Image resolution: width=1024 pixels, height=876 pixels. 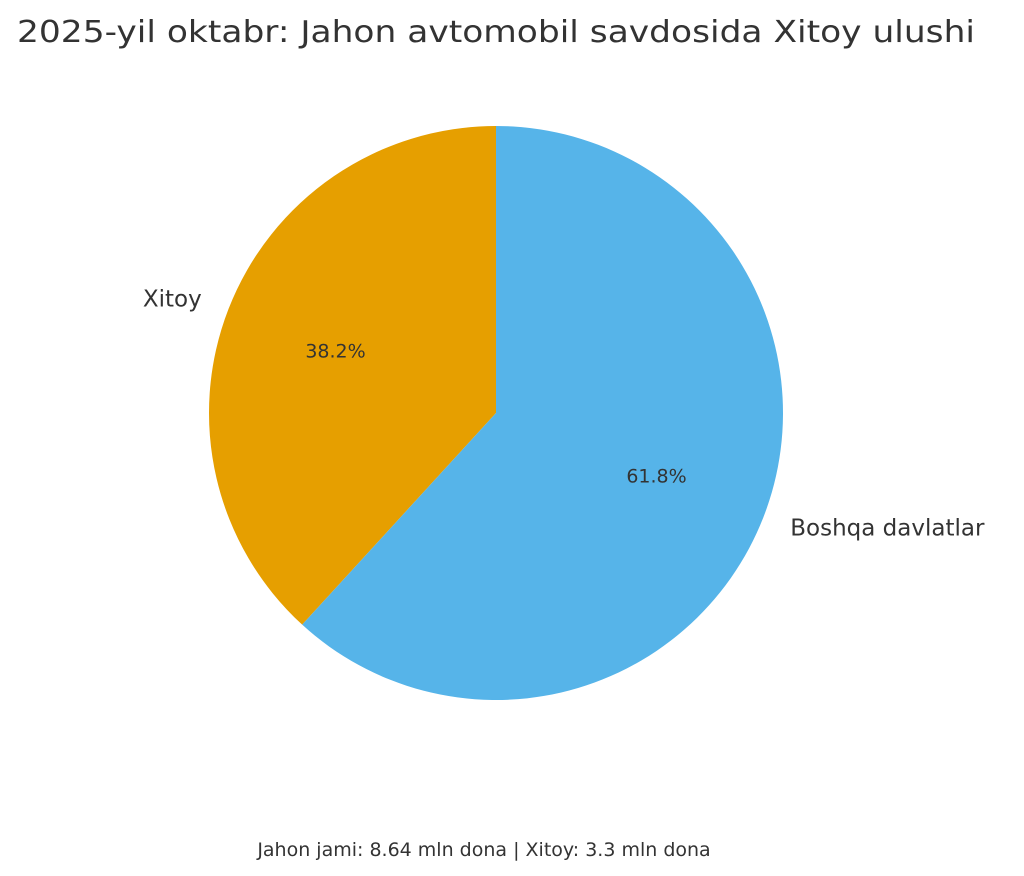 What do you see at coordinates (335, 352) in the screenshot?
I see `slice-percent-label: 38.2%` at bounding box center [335, 352].